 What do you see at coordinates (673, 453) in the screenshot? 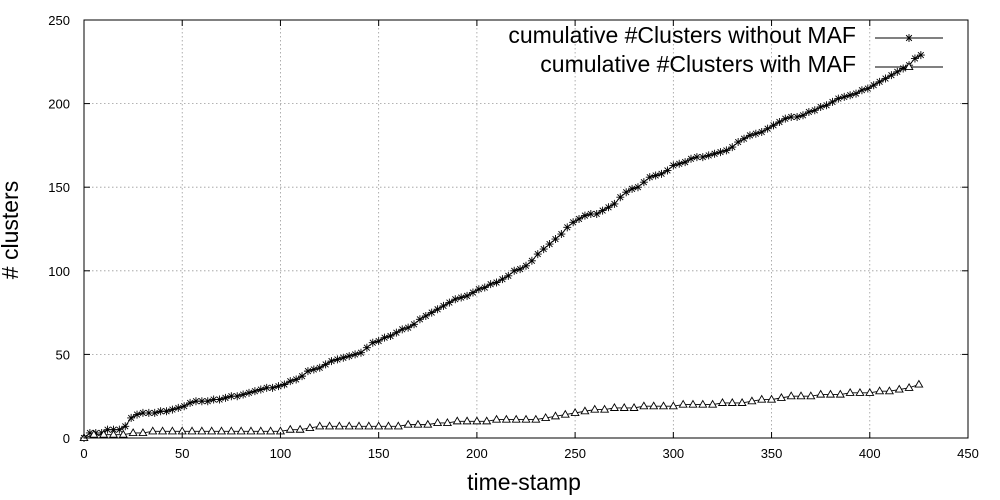
I see `x-tick-label: 300` at bounding box center [673, 453].